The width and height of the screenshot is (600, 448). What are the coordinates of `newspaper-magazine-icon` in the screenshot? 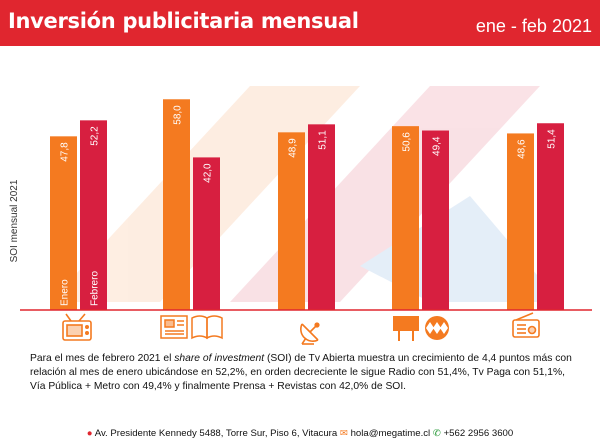 It's located at (191, 327).